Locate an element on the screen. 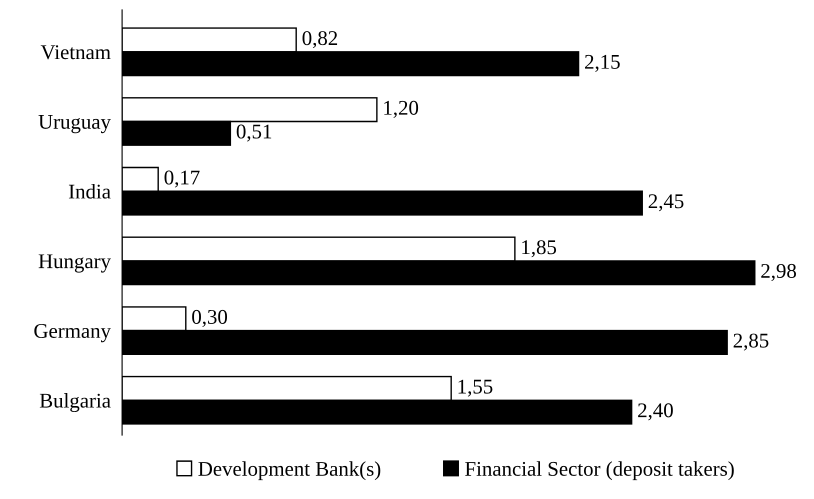  data-label: 0,82 is located at coordinates (320, 39).